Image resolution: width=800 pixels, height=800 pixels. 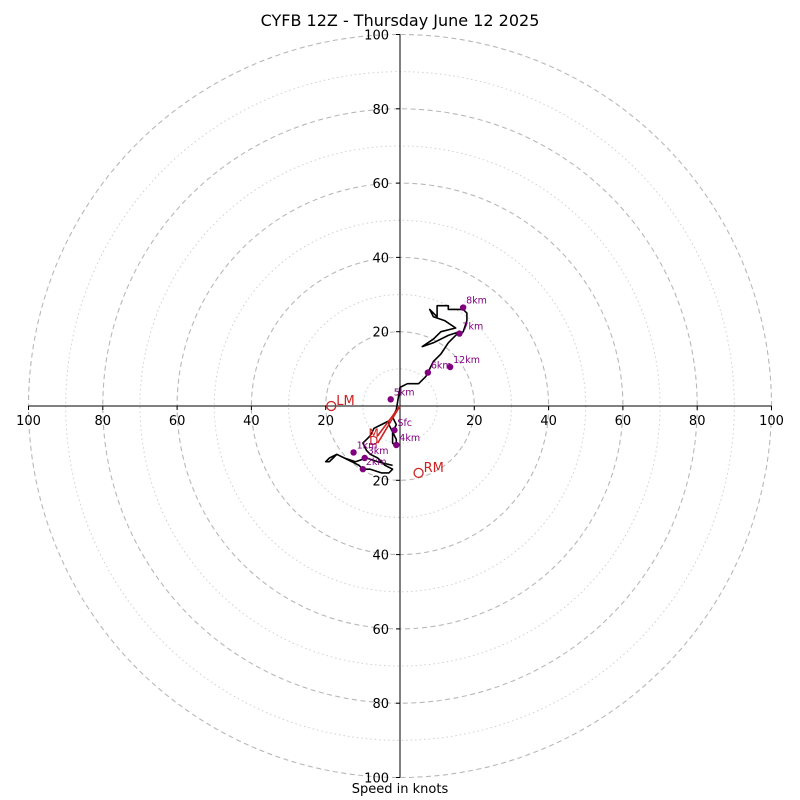 What do you see at coordinates (367, 445) in the screenshot?
I see `height-marker-label: 1km` at bounding box center [367, 445].